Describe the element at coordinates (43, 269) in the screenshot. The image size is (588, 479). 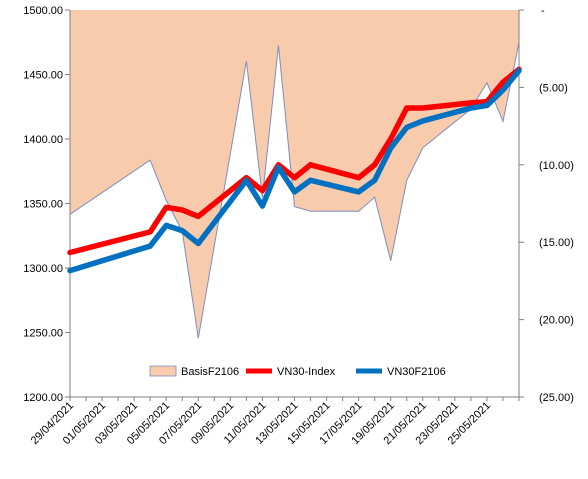
I see `left-tick-label: 1300.00` at that location.